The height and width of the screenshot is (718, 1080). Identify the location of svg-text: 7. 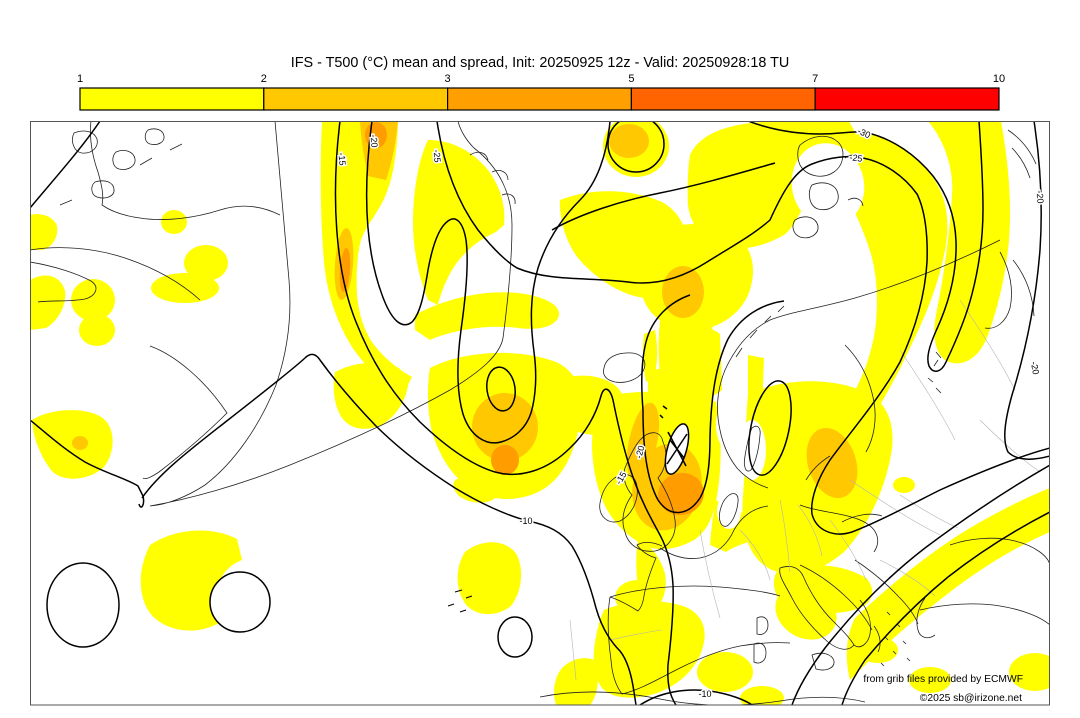
(815, 79).